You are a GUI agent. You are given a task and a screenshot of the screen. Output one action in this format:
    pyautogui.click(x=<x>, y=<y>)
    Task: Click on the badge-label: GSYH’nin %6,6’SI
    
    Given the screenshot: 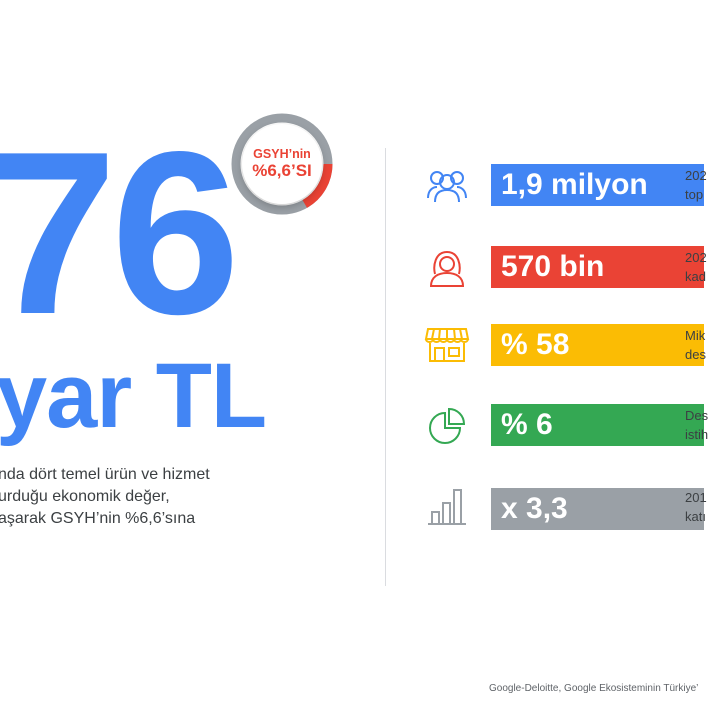 What is the action you would take?
    pyautogui.click(x=282, y=164)
    